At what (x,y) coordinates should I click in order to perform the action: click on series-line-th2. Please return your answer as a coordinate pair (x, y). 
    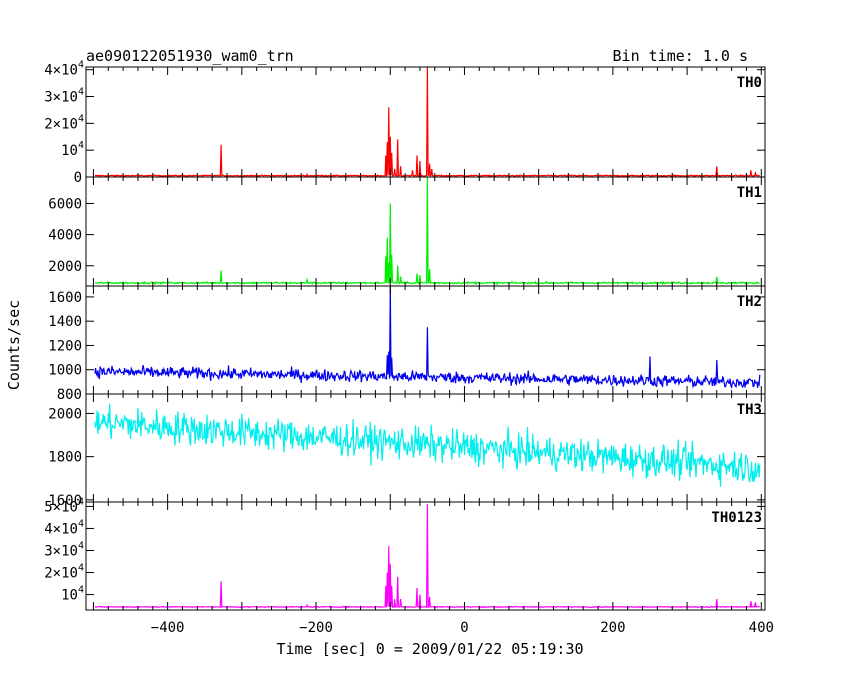
    Looking at the image, I should click on (427, 337).